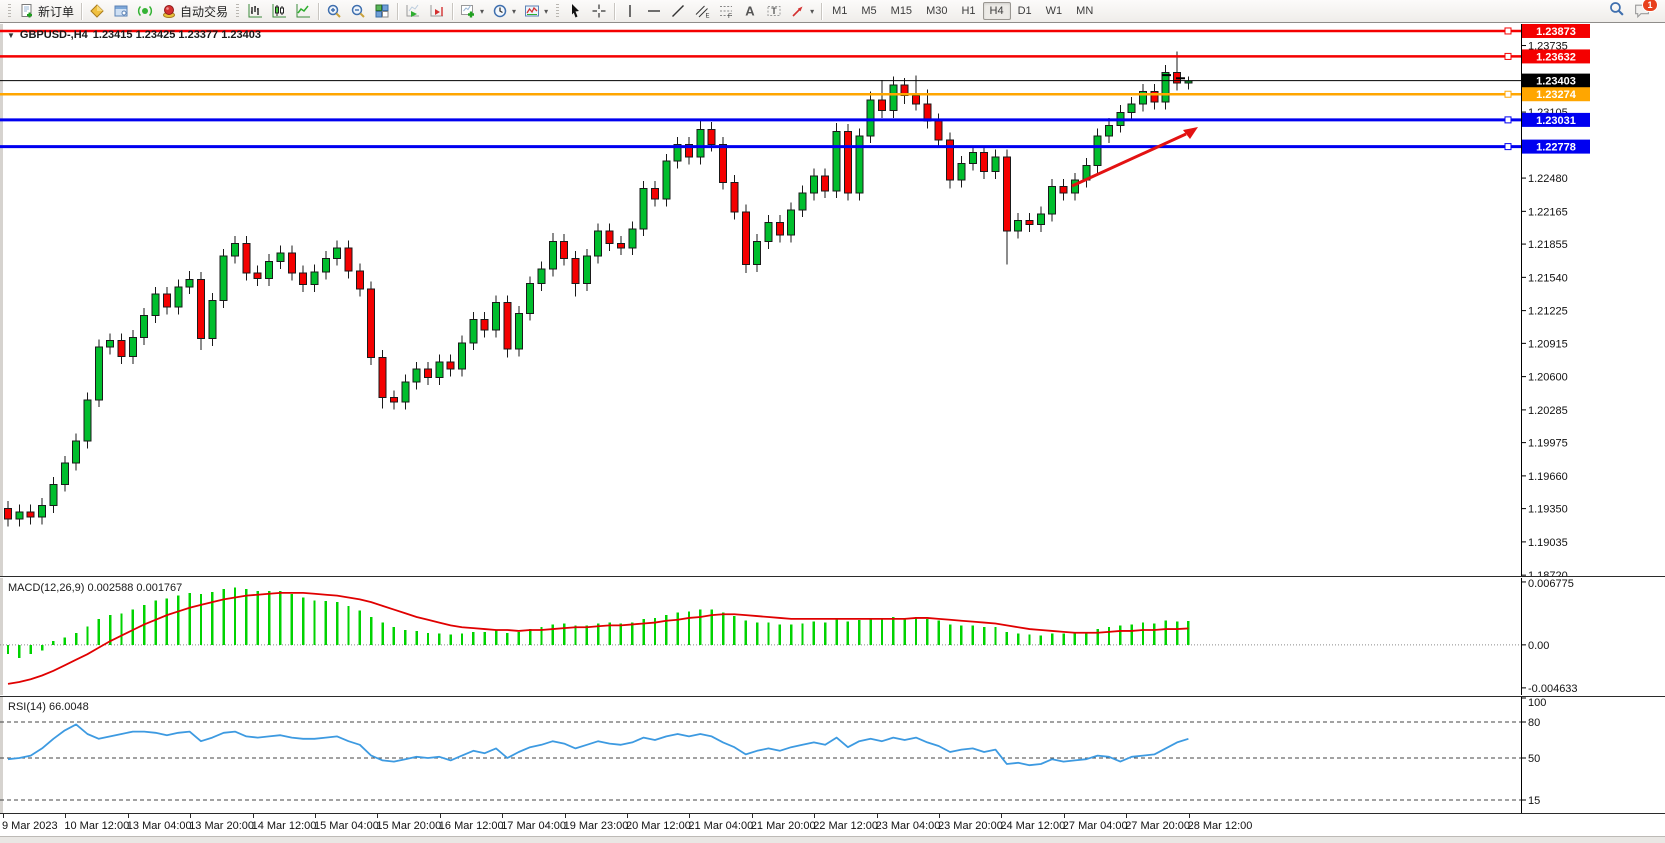 This screenshot has width=1665, height=843. I want to click on search-icon, so click(1616, 11).